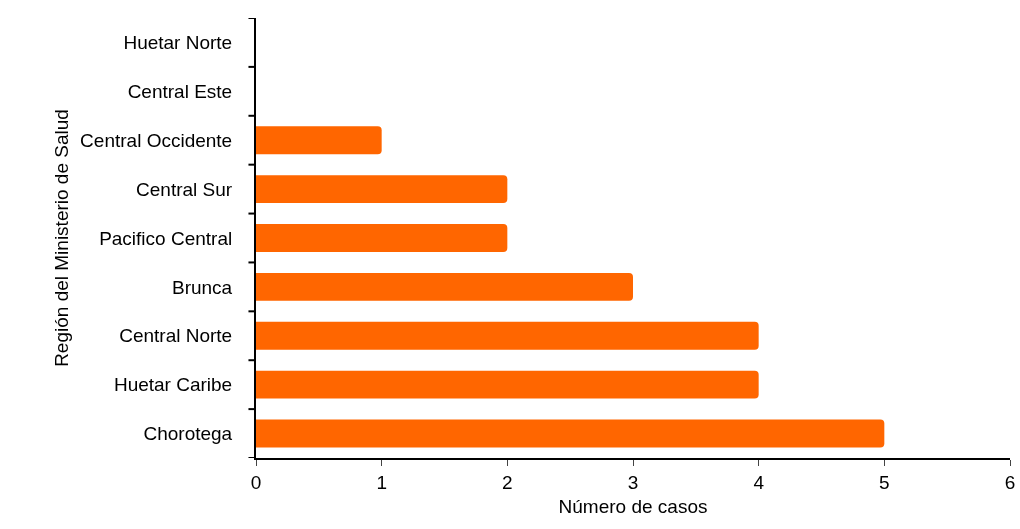 The image size is (1020, 529). Describe the element at coordinates (1010, 482) in the screenshot. I see `x-tick-label: 6` at that location.